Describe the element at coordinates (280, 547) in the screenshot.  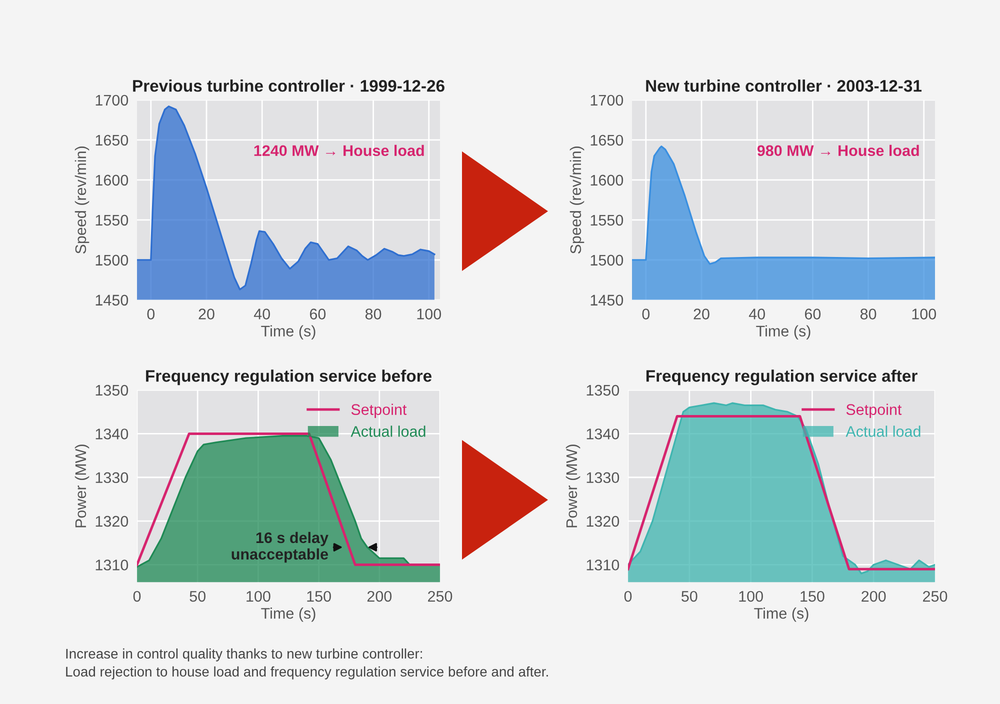
I see `annotation: 16 s delay unacceptable` at that location.